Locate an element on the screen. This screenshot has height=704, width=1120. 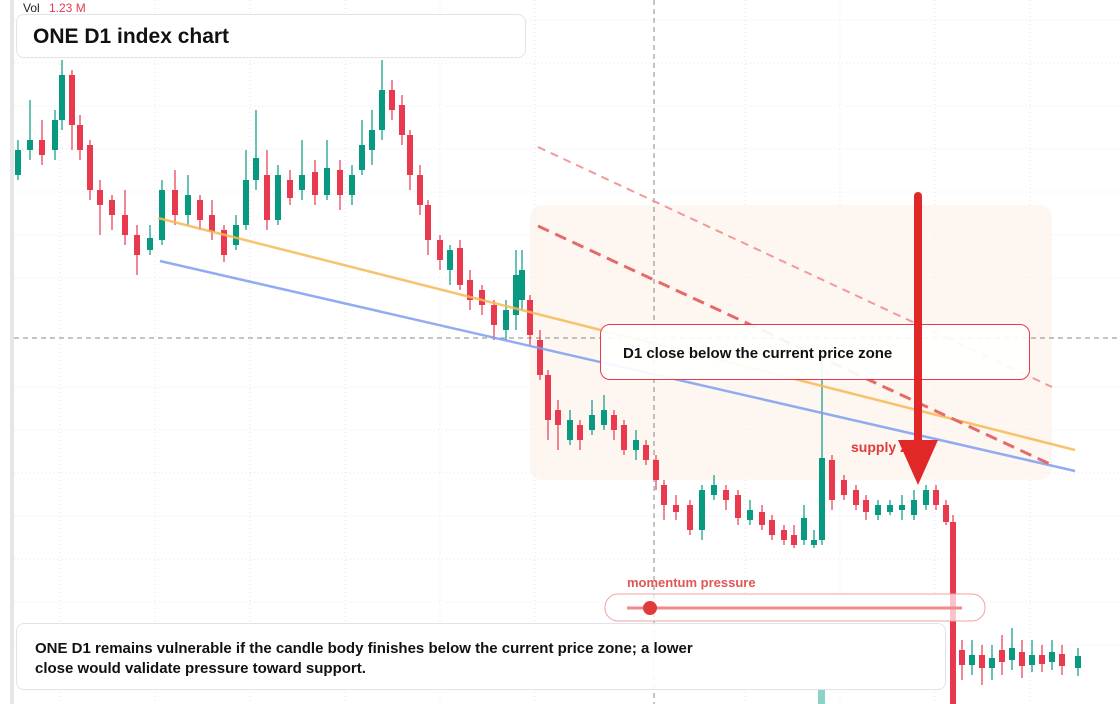
momentum-label: momentum pressure is located at coordinates (691, 582).